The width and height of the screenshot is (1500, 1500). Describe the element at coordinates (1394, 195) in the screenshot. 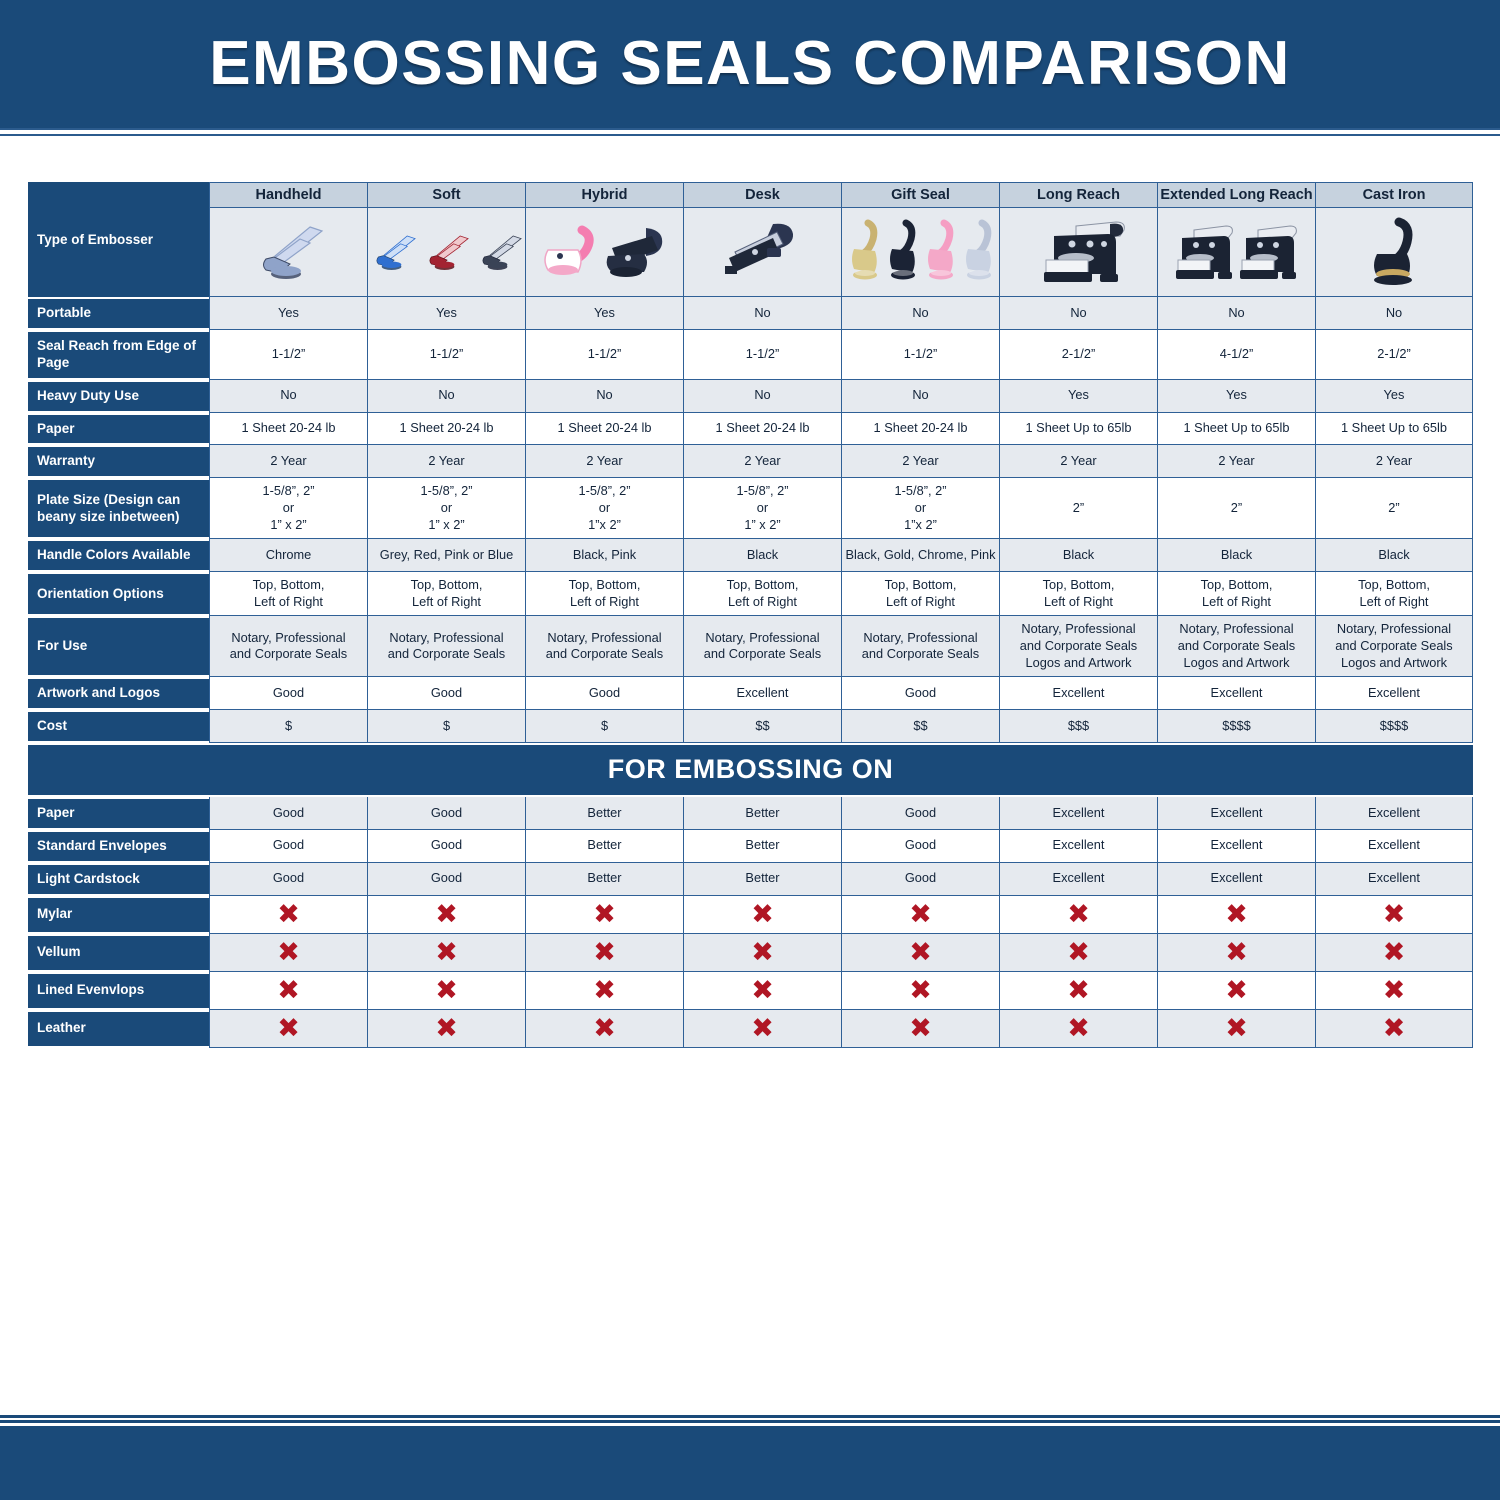

I see `column-header-cast-iron: Cast Iron` at that location.